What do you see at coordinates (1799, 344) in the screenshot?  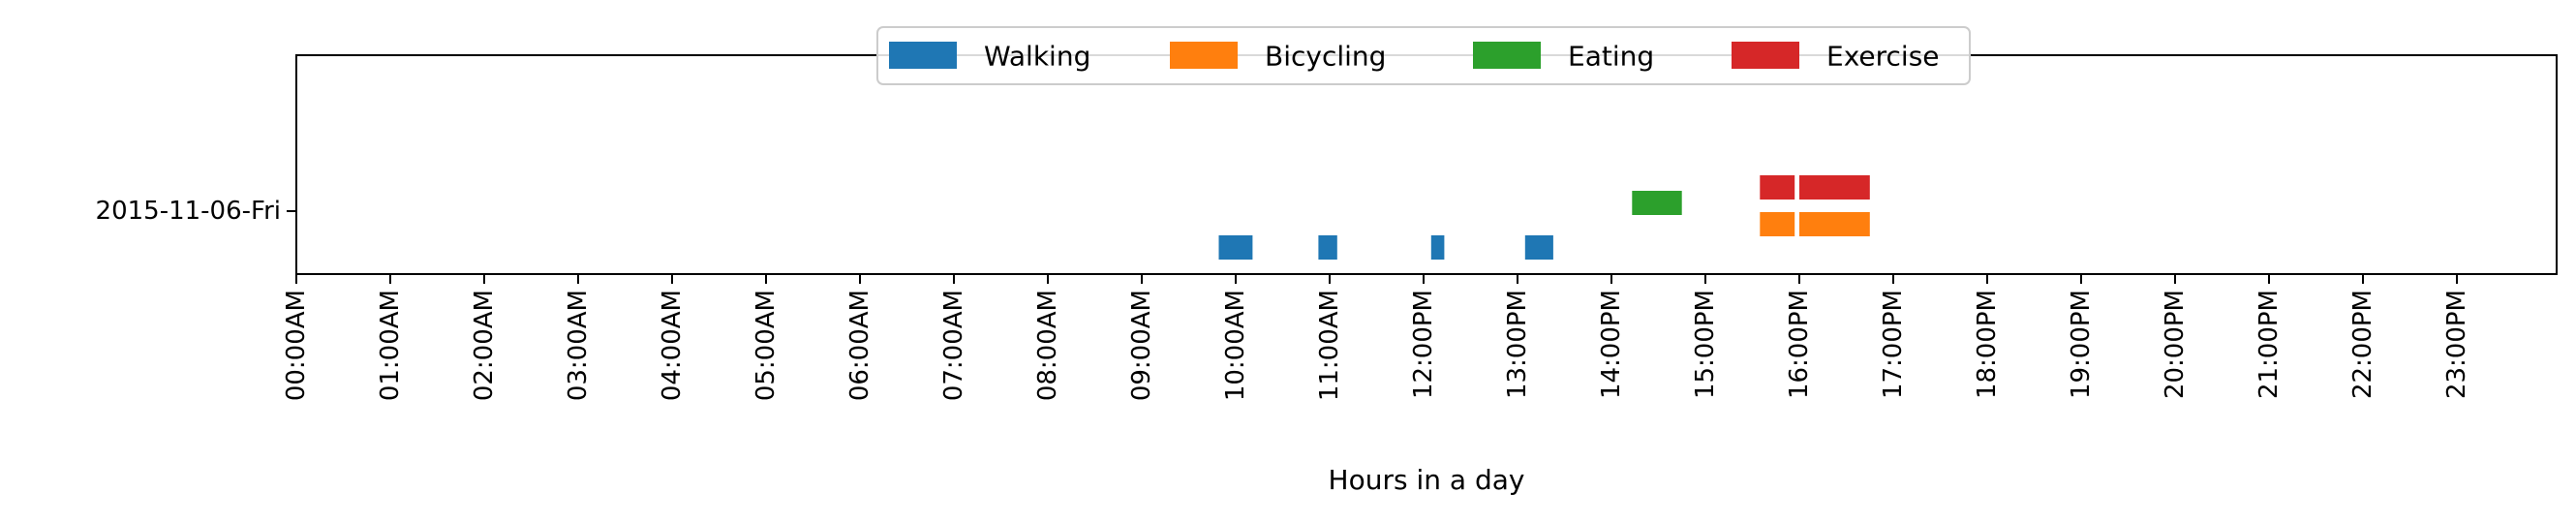 I see `x-tick-label: 16:00PM` at bounding box center [1799, 344].